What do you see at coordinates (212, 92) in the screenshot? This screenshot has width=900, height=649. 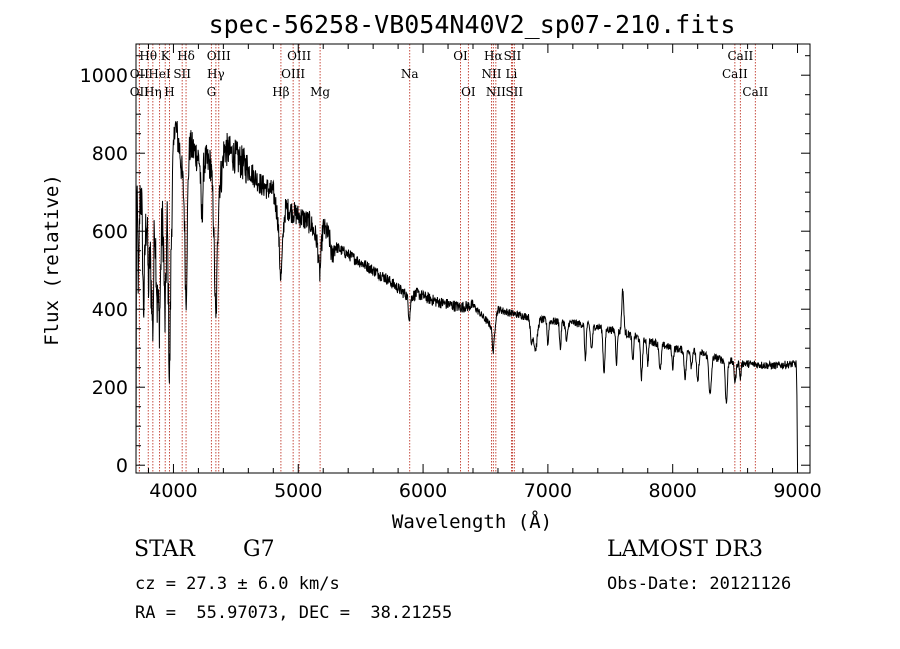 I see `marker-label: G` at bounding box center [212, 92].